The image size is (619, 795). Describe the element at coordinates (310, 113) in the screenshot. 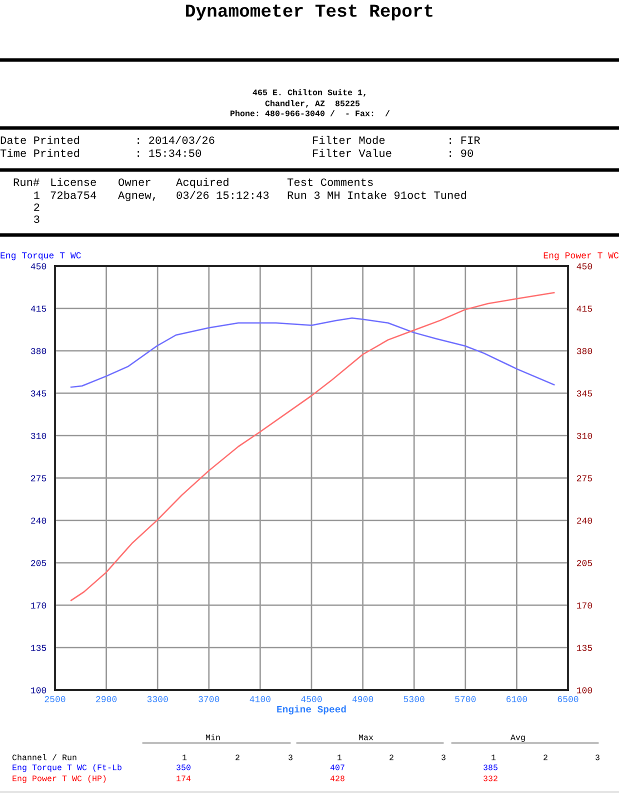

I see `text: Phone: 480-966-3040 / - Fax: /` at that location.